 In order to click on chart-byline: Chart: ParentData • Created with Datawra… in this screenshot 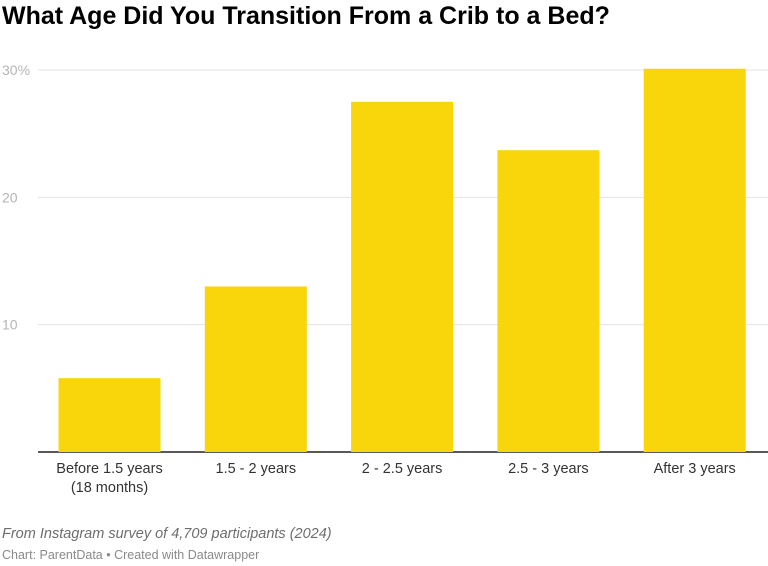, I will do `click(131, 555)`.